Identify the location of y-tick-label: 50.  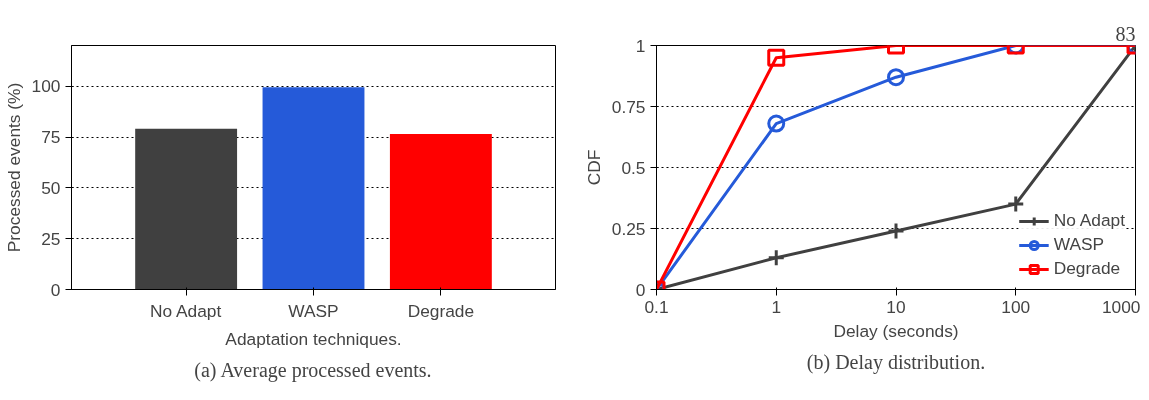
(51, 187).